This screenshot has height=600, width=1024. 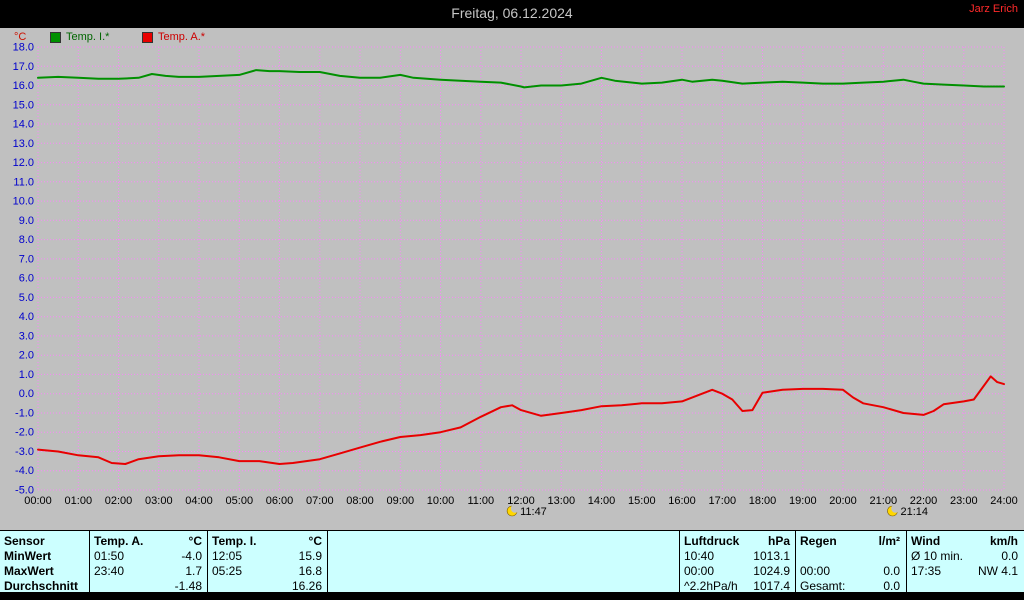 What do you see at coordinates (26, 298) in the screenshot?
I see `svg-text: 5.0` at bounding box center [26, 298].